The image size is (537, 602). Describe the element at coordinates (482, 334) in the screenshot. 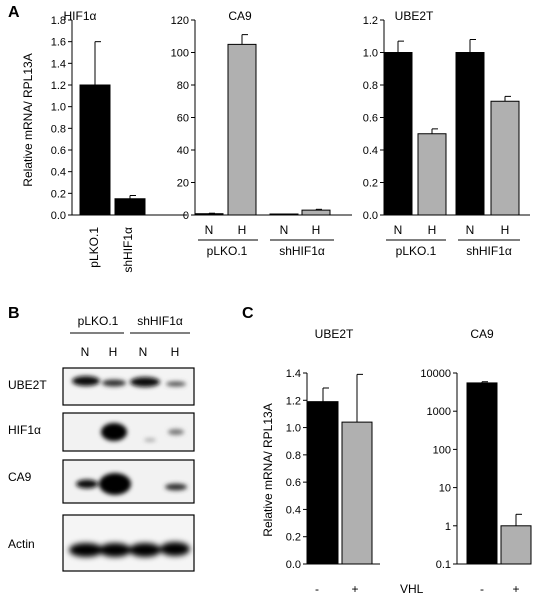

I see `chart-title: CA9` at that location.